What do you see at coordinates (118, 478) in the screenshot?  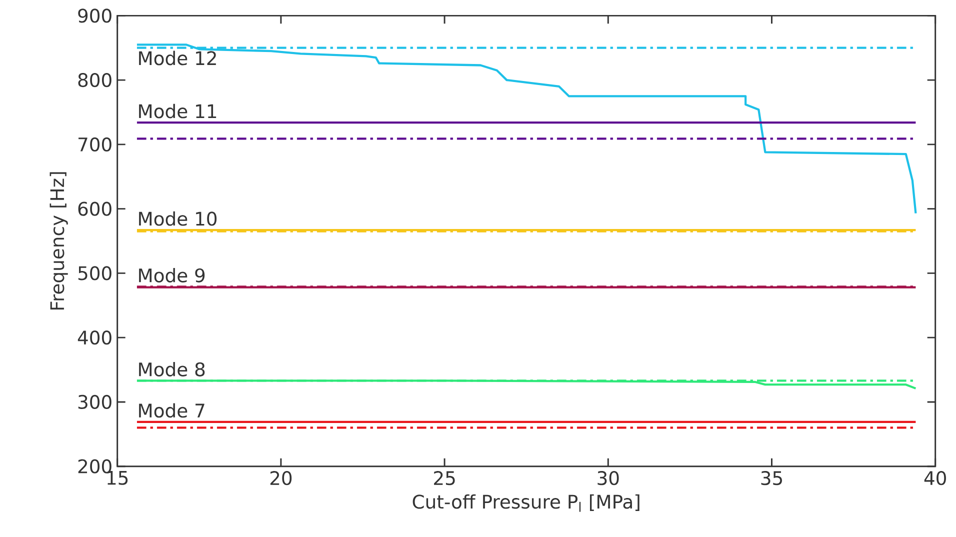 I see `x-tick-label: 15` at bounding box center [118, 478].